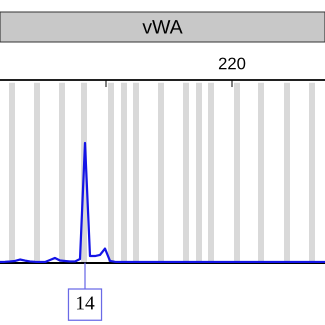 The width and height of the screenshot is (325, 325). I want to click on text: 14, so click(85, 303).